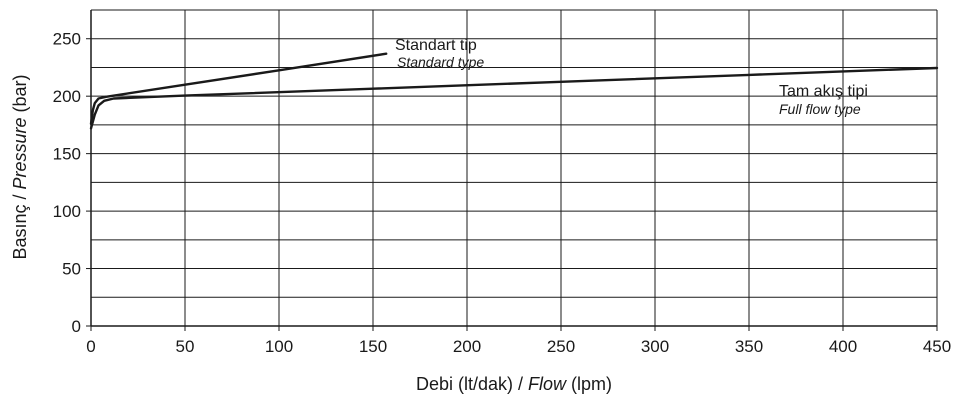 This screenshot has height=396, width=955. Describe the element at coordinates (67, 39) in the screenshot. I see `y-tick-label: 250` at that location.